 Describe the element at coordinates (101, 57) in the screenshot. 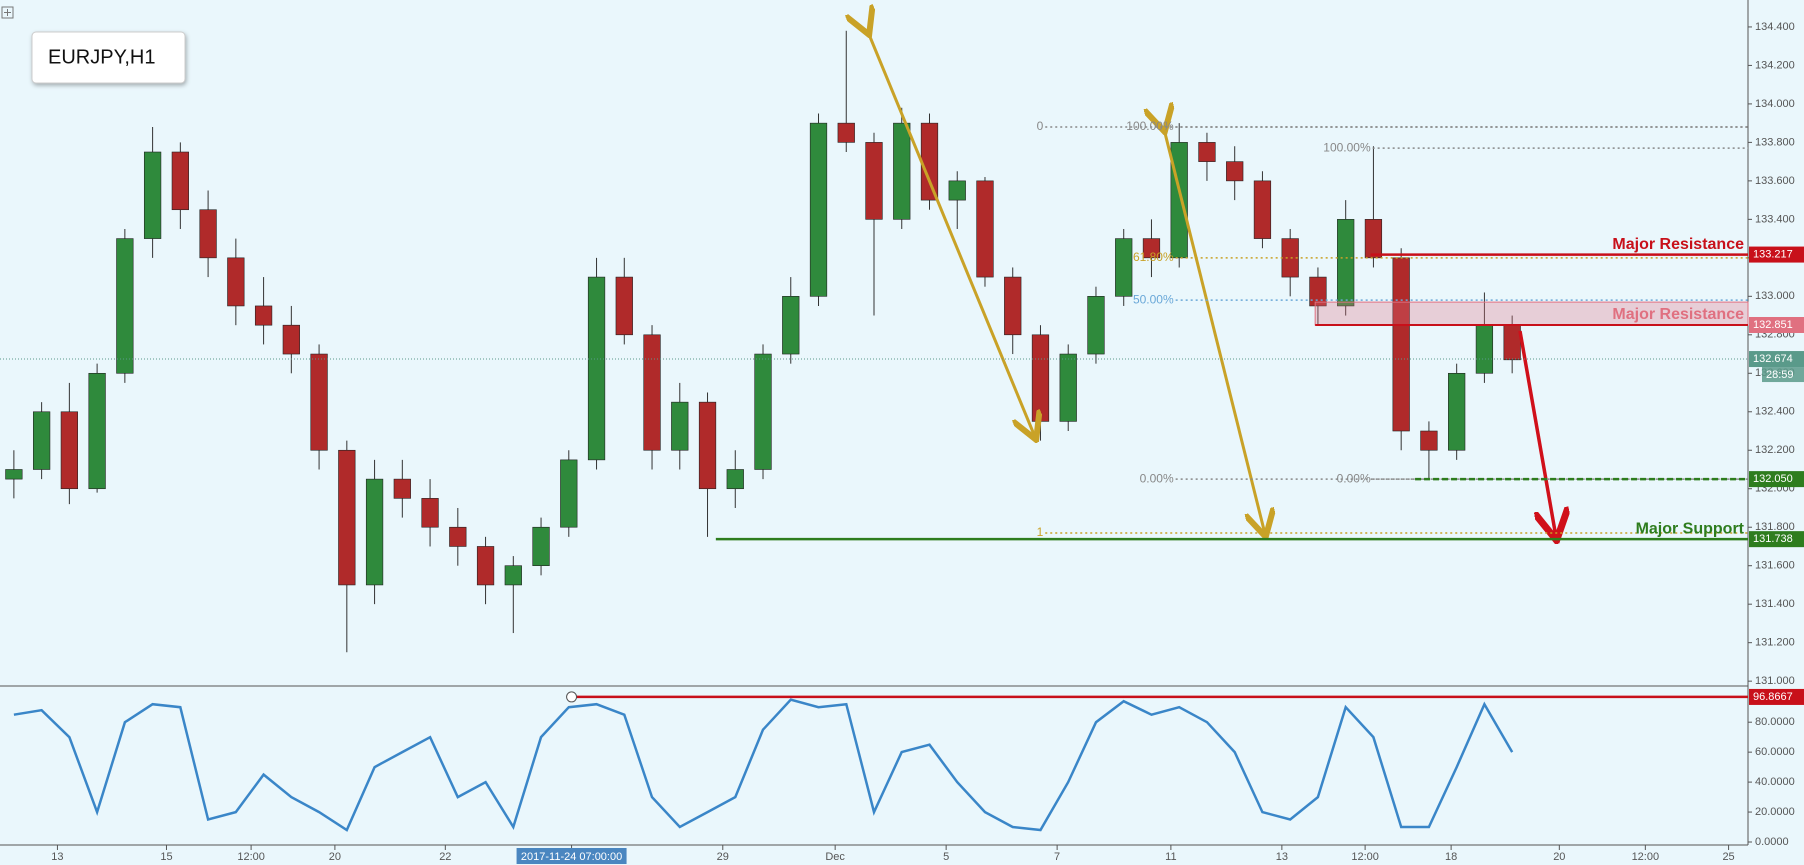

I see `chart-title: EURJPY,H1` at that location.